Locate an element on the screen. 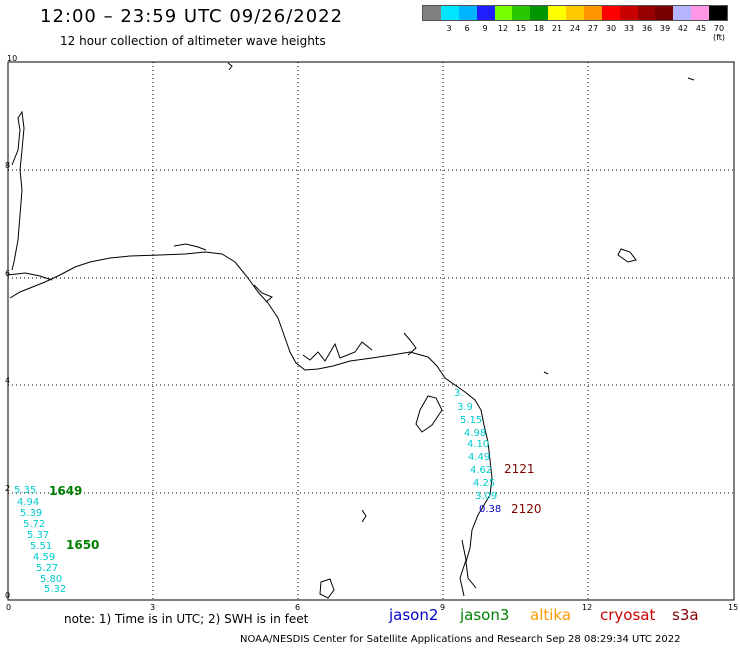 This screenshot has height=650, width=740. y-tick-8: 8 is located at coordinates (7, 165).